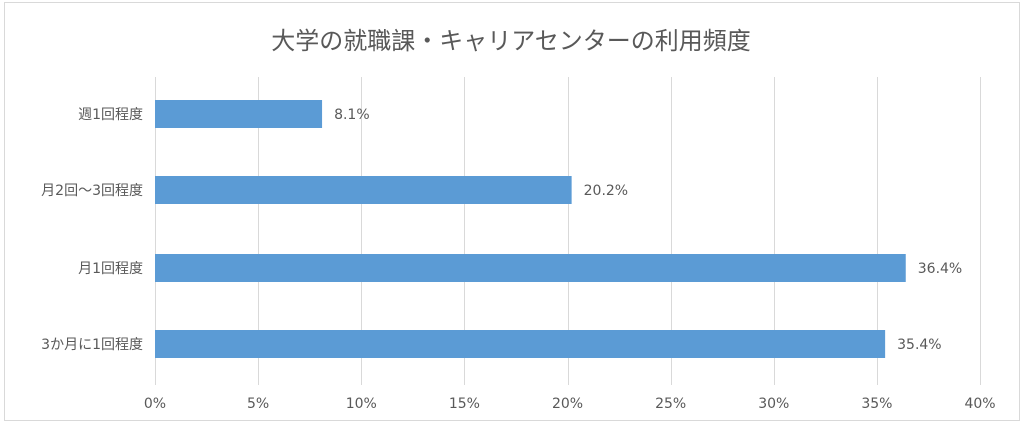  Describe the element at coordinates (979, 404) in the screenshot. I see `x-tick-label: 40%` at that location.